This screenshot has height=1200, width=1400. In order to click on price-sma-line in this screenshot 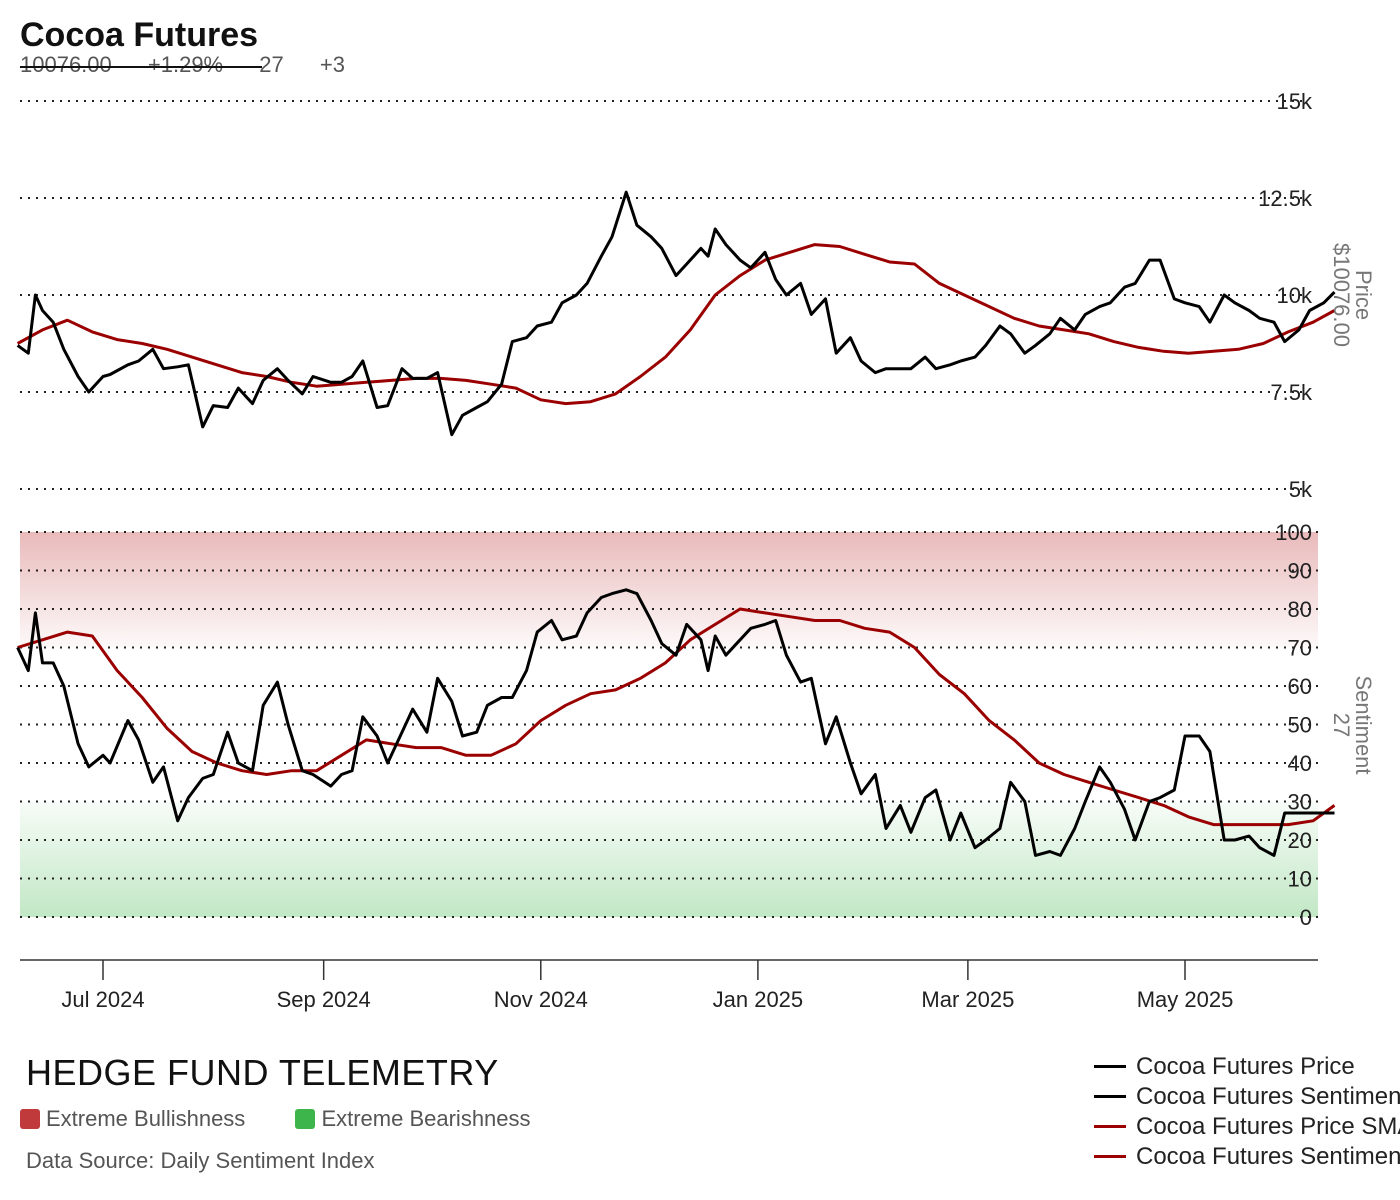, I will do `click(676, 324)`.